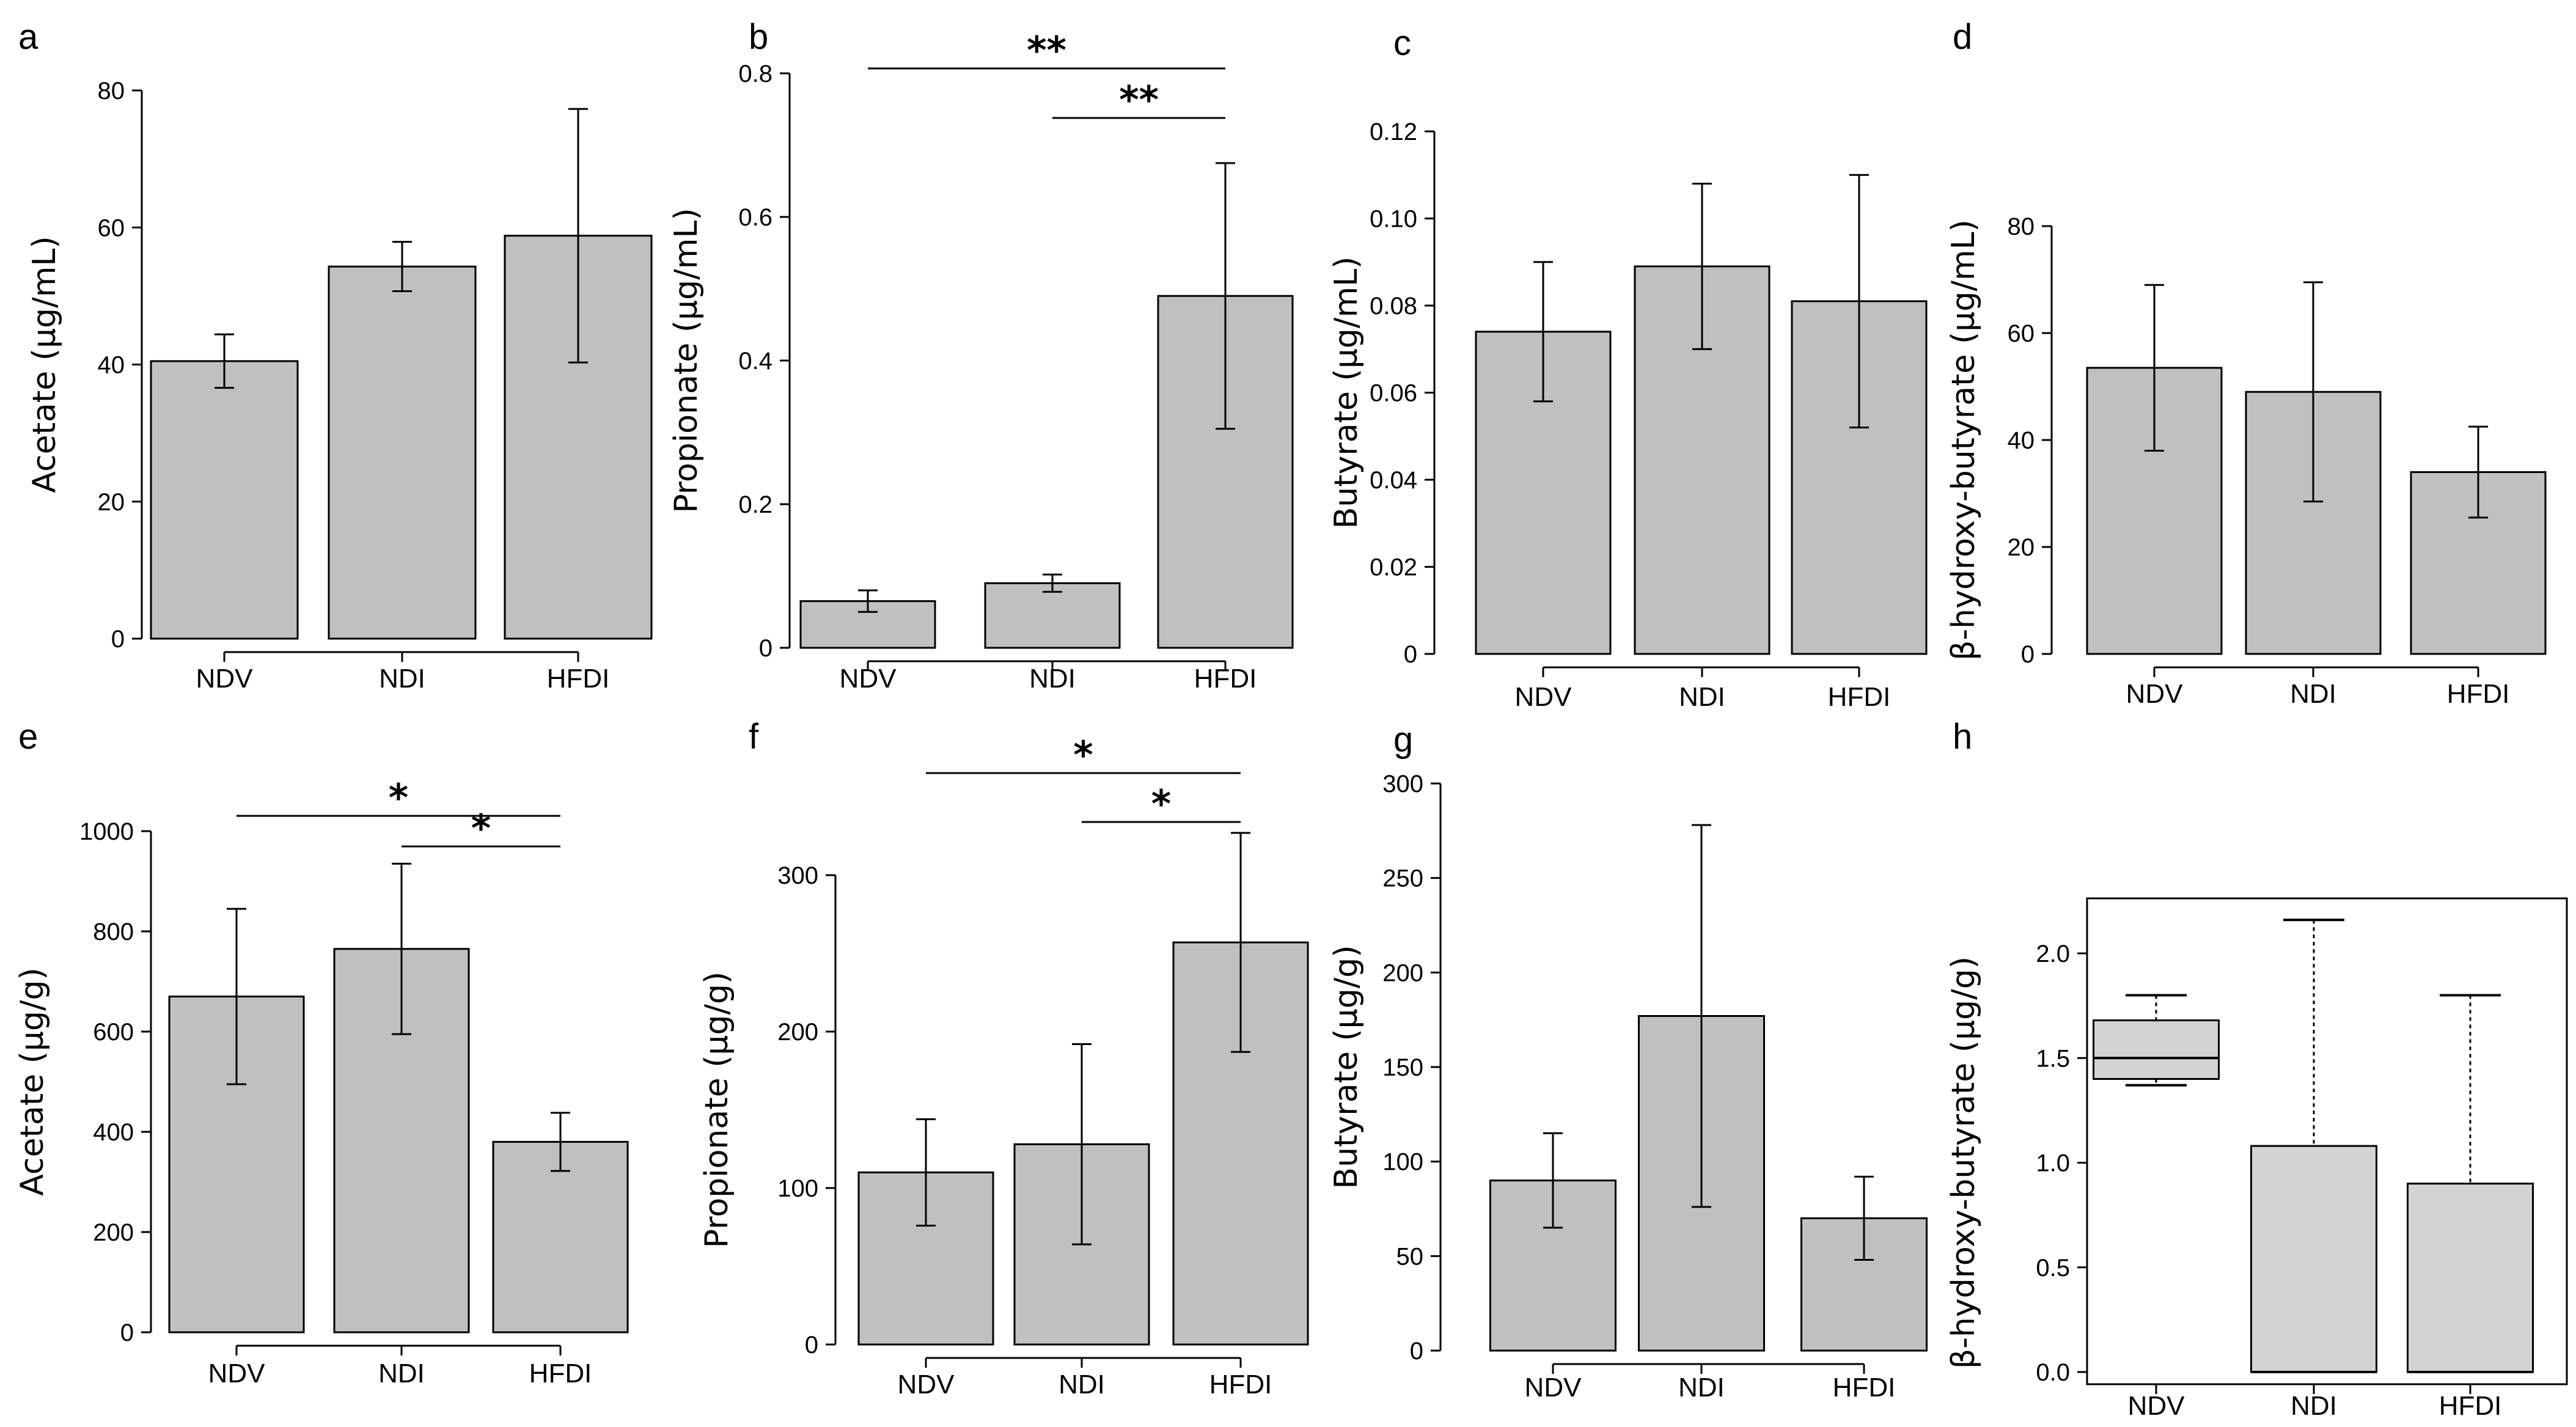 The width and height of the screenshot is (2576, 1427). What do you see at coordinates (1963, 440) in the screenshot?
I see `y-axis-label: β-hydroxy-butyrate (μg/mL)` at bounding box center [1963, 440].